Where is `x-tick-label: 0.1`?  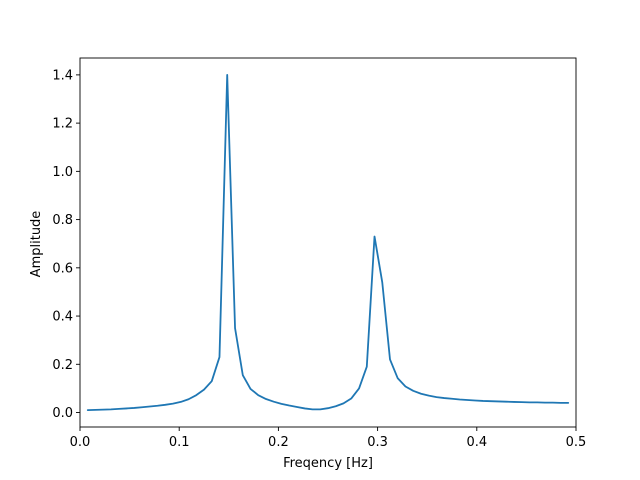 x-tick-label: 0.1 is located at coordinates (179, 442).